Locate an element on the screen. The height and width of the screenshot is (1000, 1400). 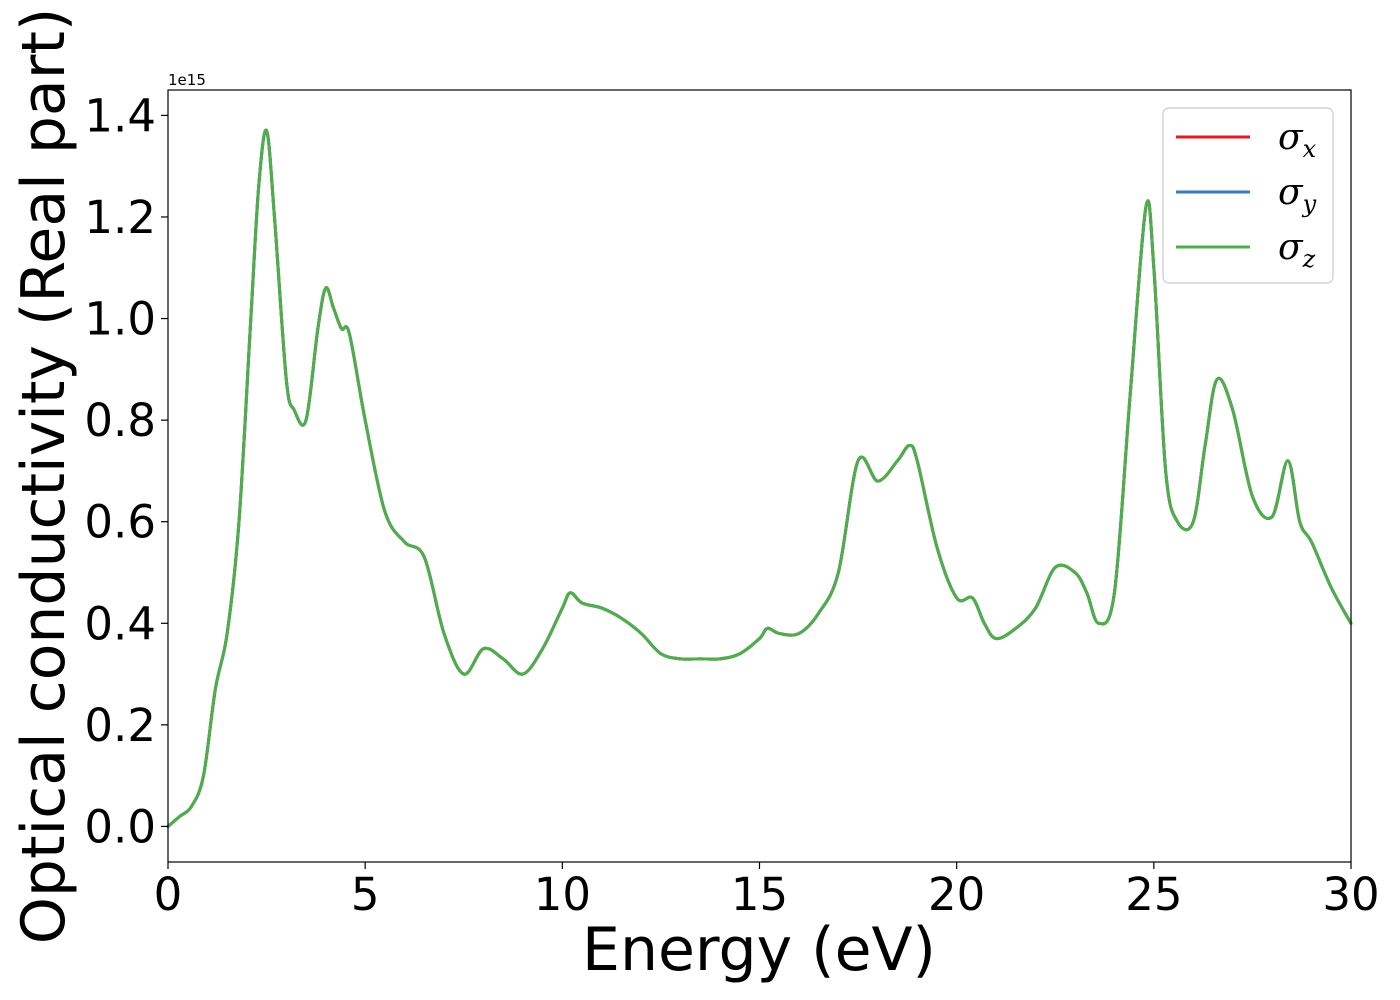
y-tick-label: 1.2 is located at coordinates (120, 217).